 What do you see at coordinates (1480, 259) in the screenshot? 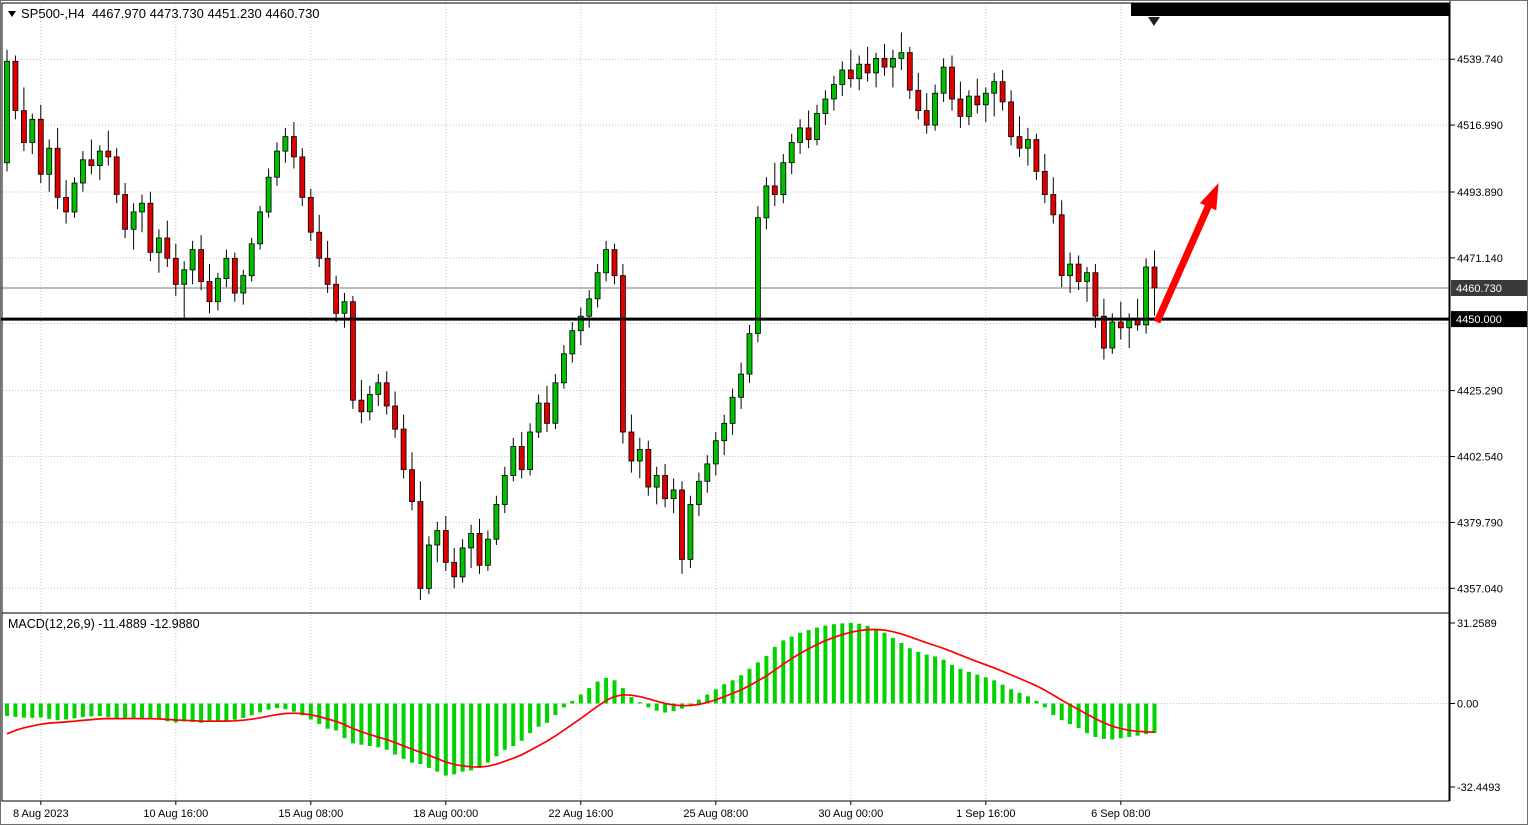
I see `axis-label: 4471.140` at bounding box center [1480, 259].